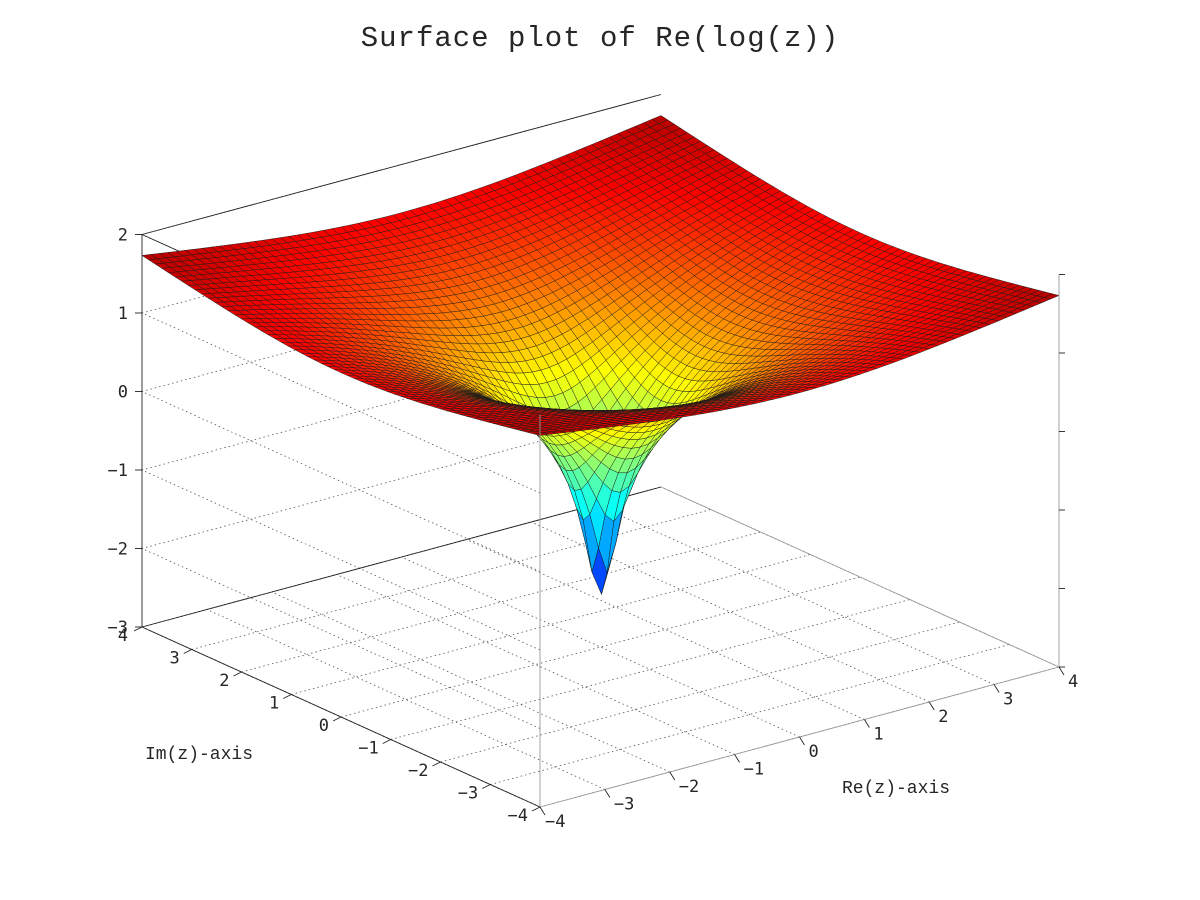 This screenshot has width=1200, height=900. What do you see at coordinates (324, 726) in the screenshot?
I see `y-tick-label: 0` at bounding box center [324, 726].